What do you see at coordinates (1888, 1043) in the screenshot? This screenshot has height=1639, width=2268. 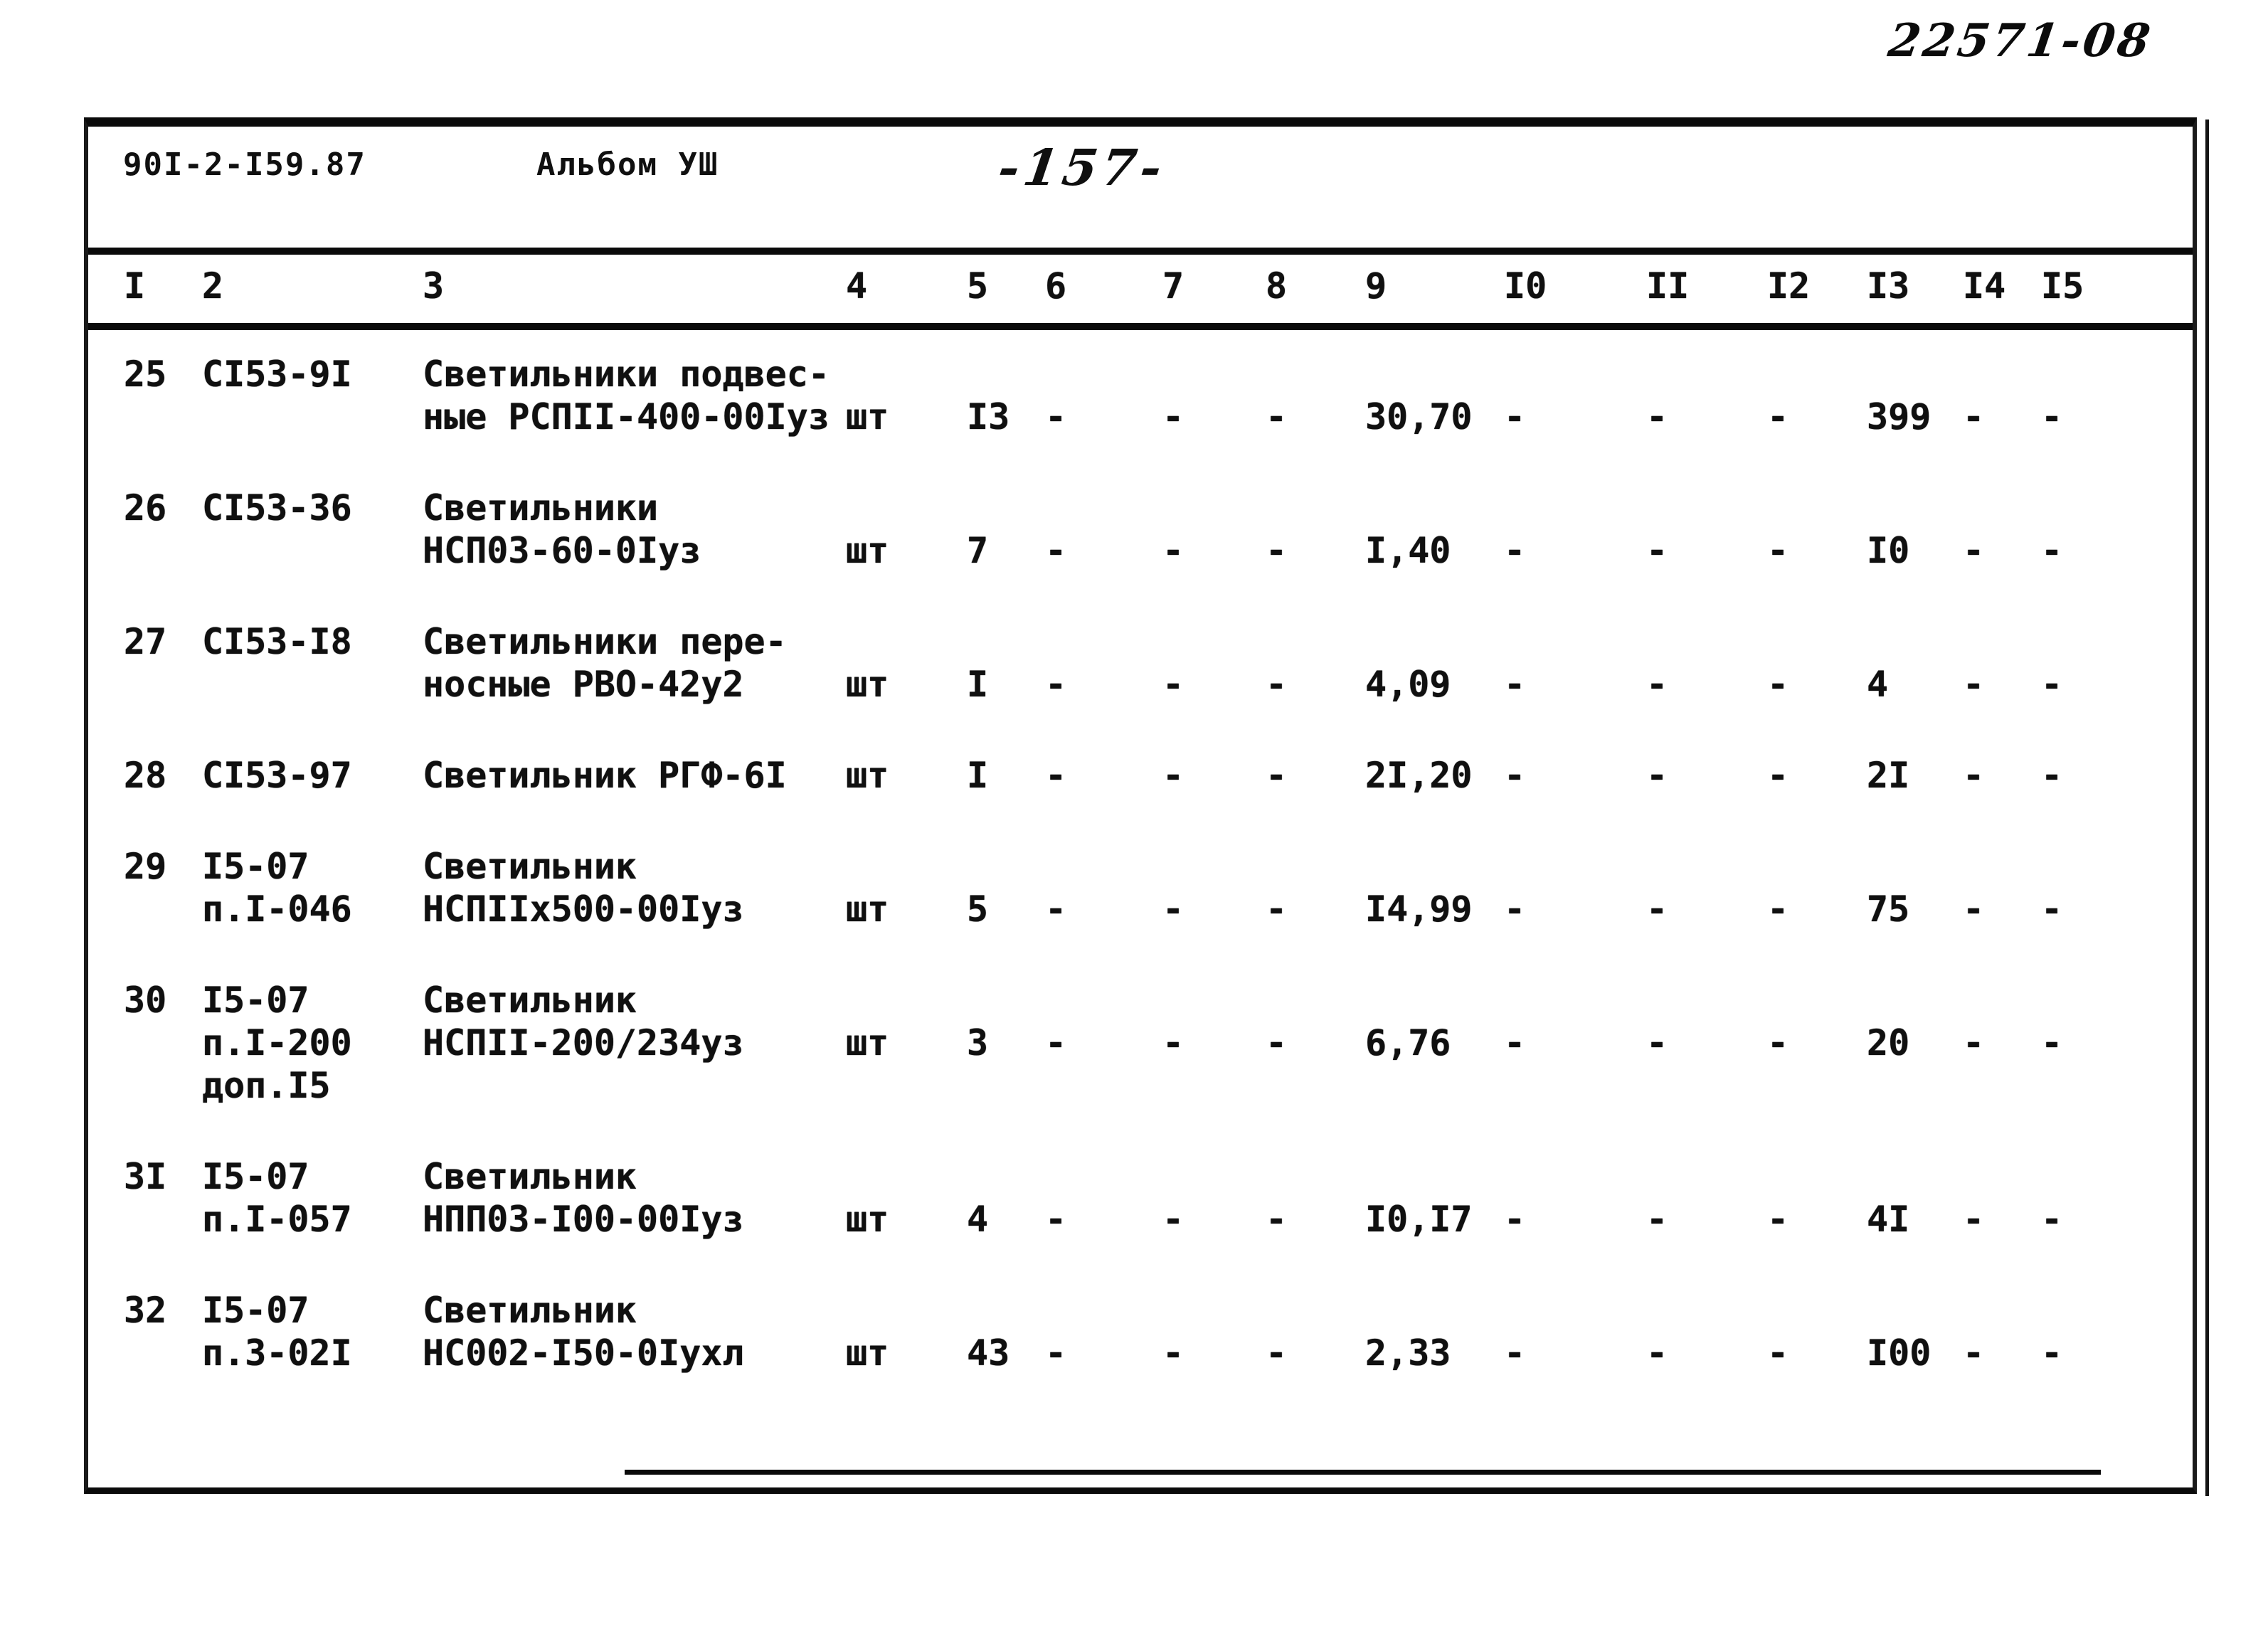 I see `cell-total: 20` at bounding box center [1888, 1043].